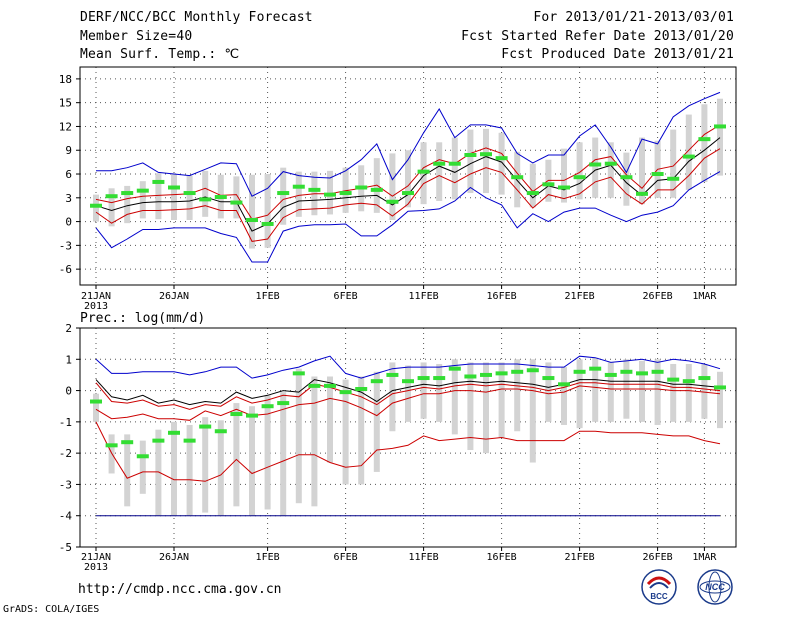 Image resolution: width=800 pixels, height=618 pixels. What do you see at coordinates (180, 589) in the screenshot?
I see `website-url: http://cmdp.ncc.cma.gov.cn` at bounding box center [180, 589].